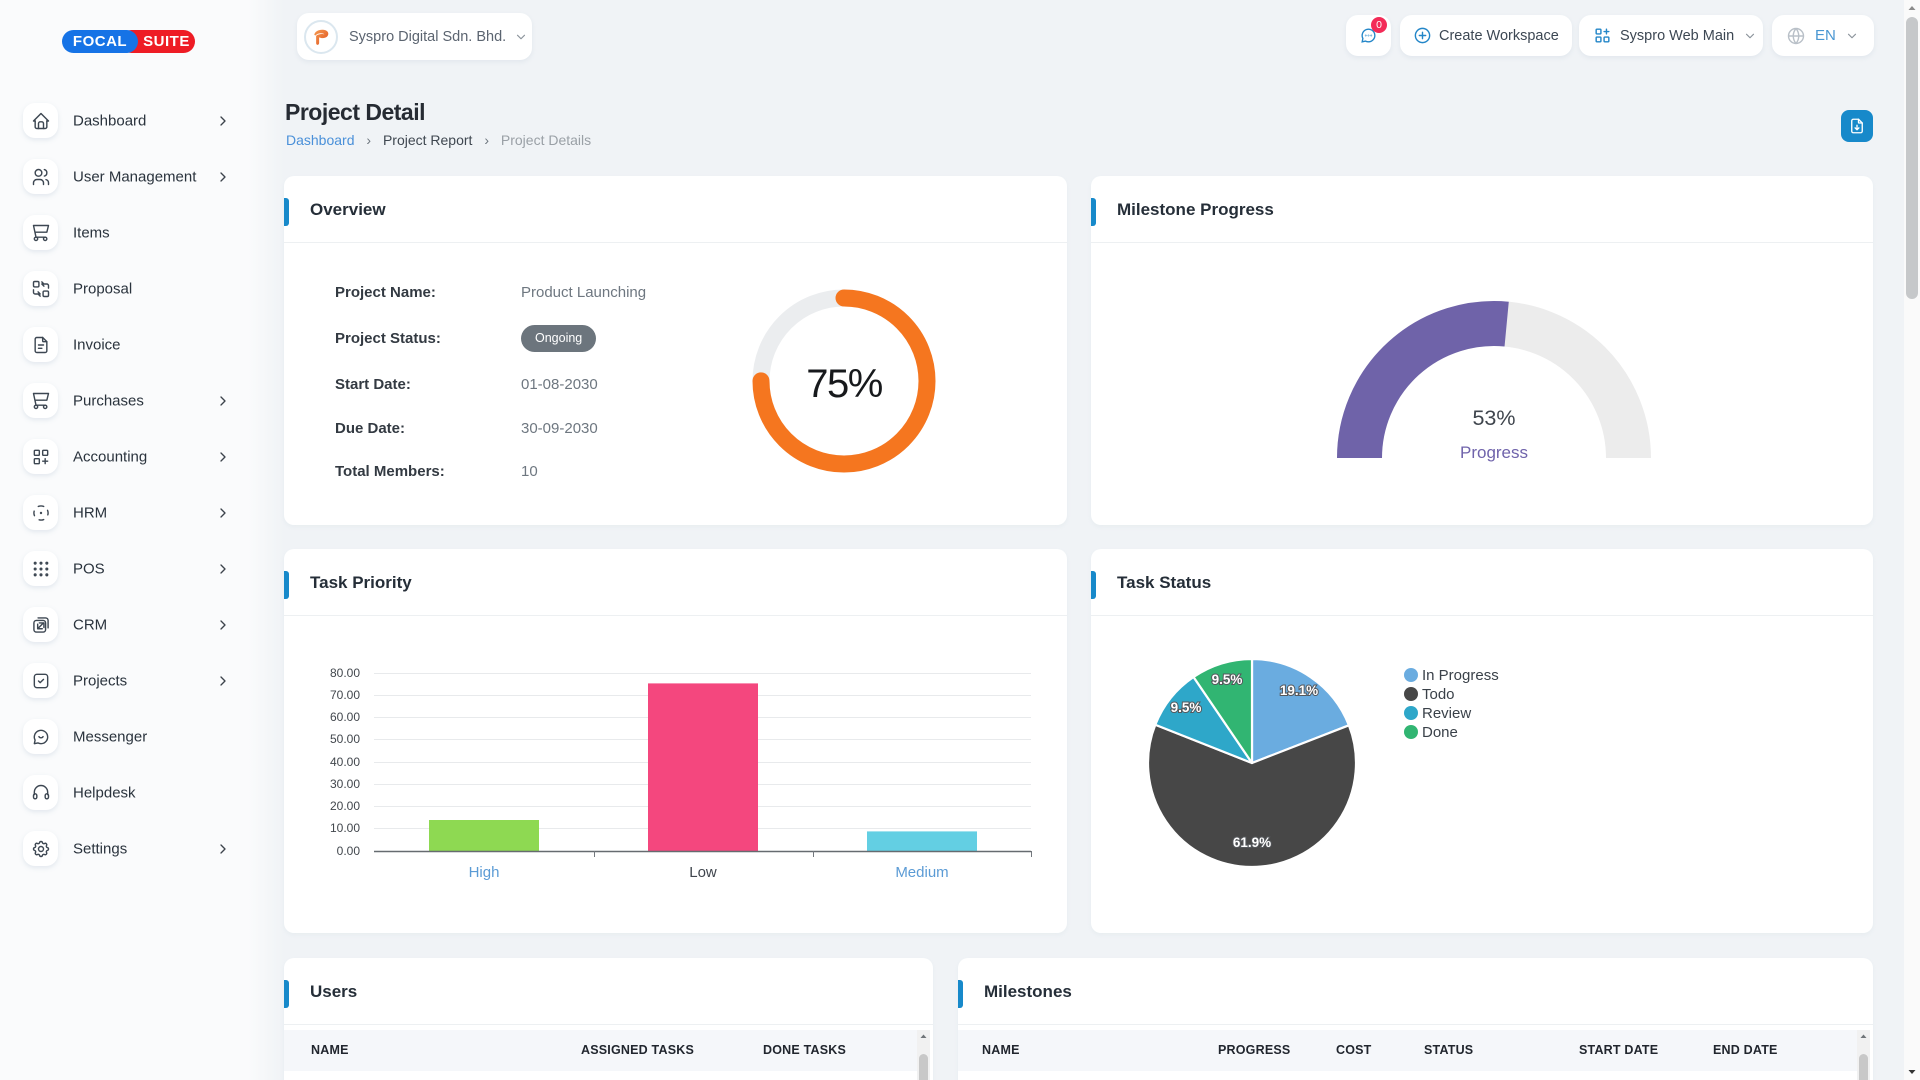 The height and width of the screenshot is (1080, 1920). What do you see at coordinates (345, 828) in the screenshot?
I see `svg-text: 10.00` at bounding box center [345, 828].